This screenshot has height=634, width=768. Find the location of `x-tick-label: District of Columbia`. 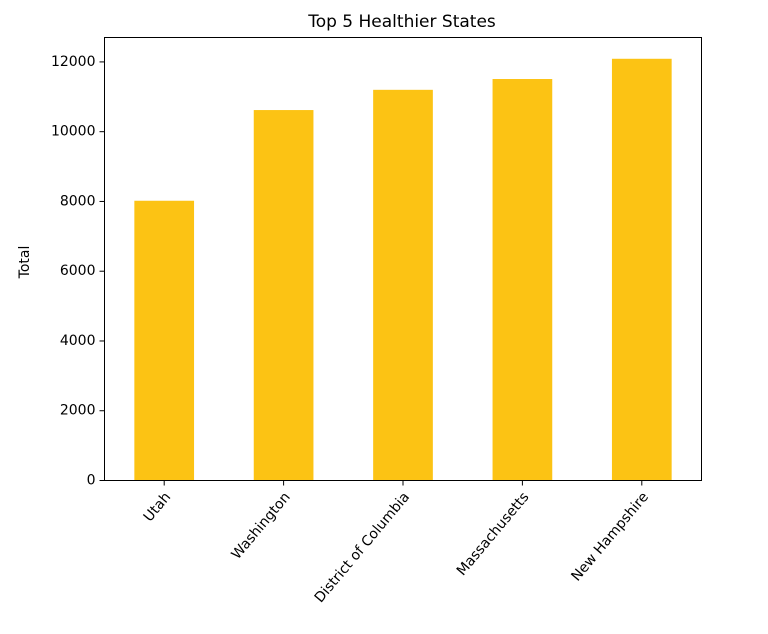

x-tick-label: District of Columbia is located at coordinates (362, 547).